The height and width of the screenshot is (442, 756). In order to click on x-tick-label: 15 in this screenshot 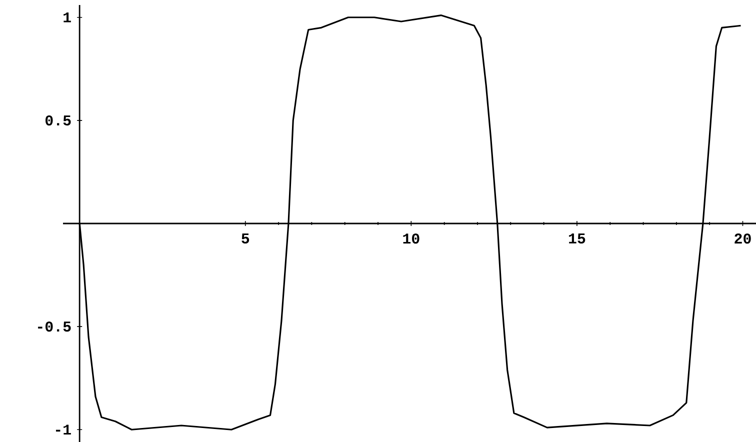, I will do `click(577, 239)`.